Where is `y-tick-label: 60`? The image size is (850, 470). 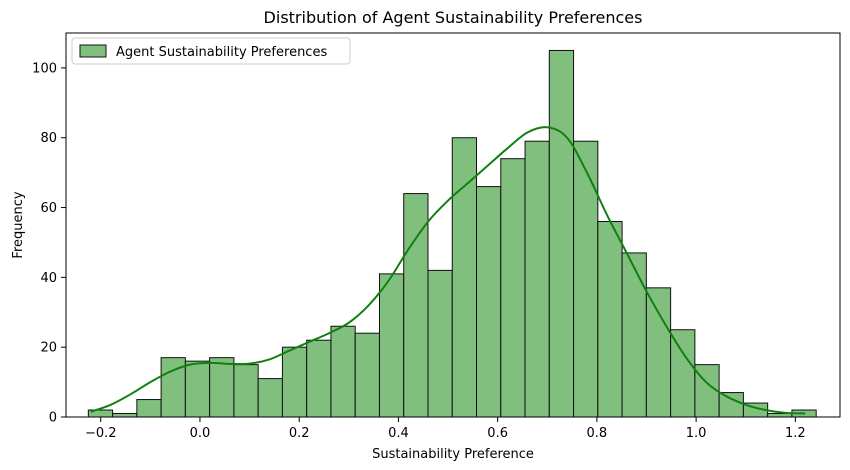 y-tick-label: 60 is located at coordinates (48, 208).